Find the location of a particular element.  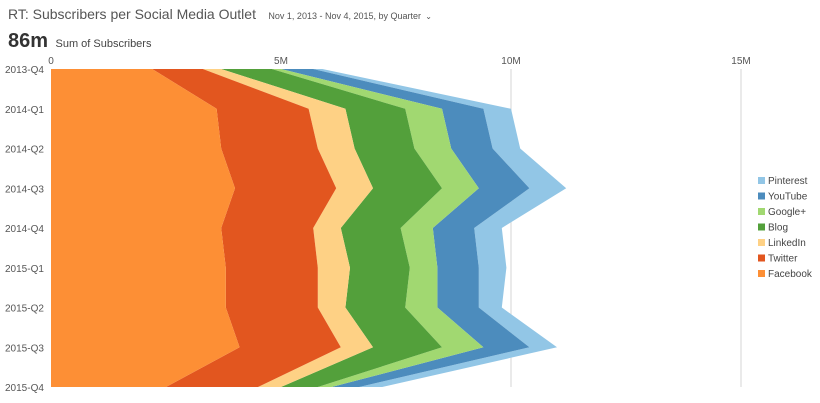

y-tick-label: 2013-Q4 is located at coordinates (24, 70).